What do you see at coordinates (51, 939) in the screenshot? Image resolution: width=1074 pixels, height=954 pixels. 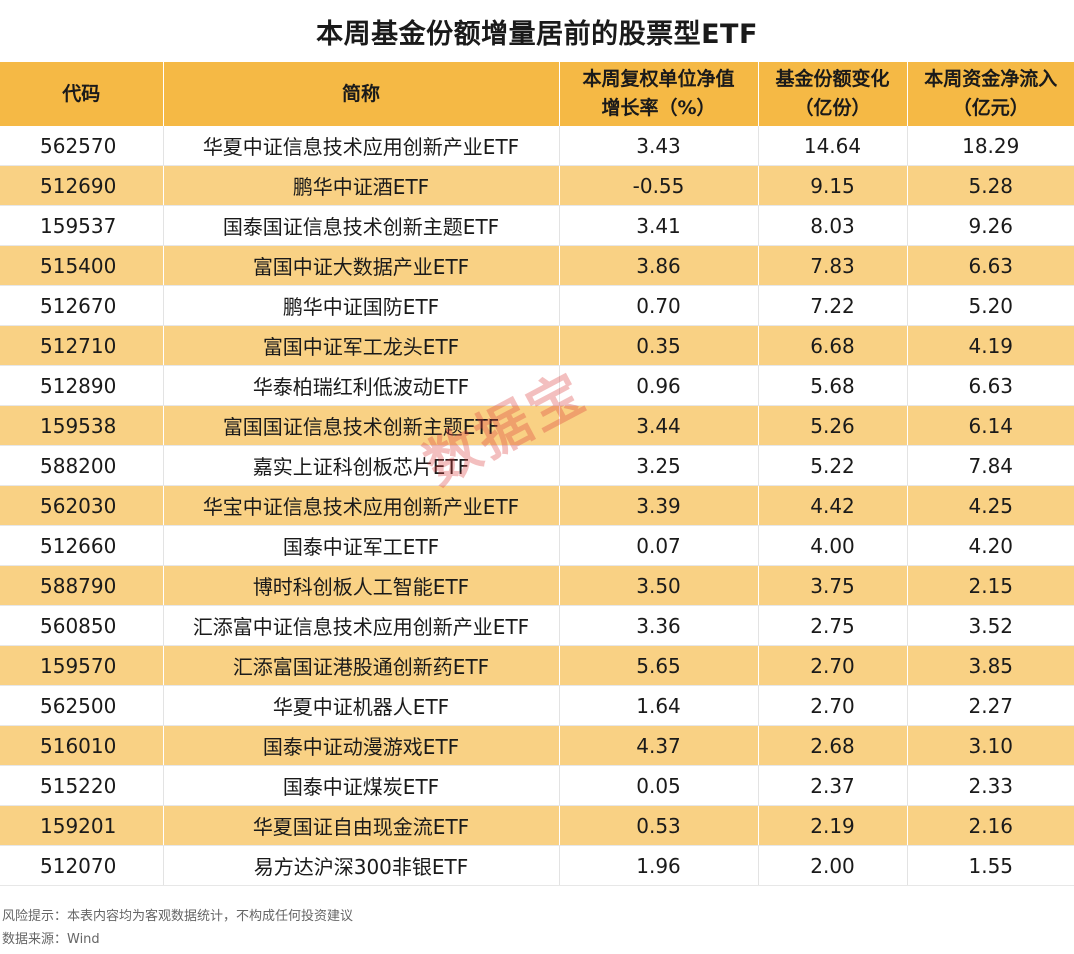 I see `data-source: 数据来源：Wind` at bounding box center [51, 939].